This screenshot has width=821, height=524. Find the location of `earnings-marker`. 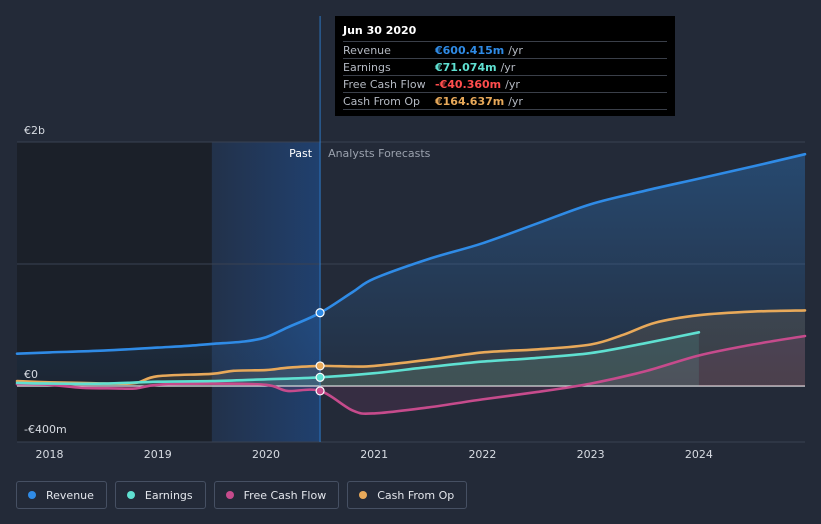

earnings-marker is located at coordinates (320, 377).